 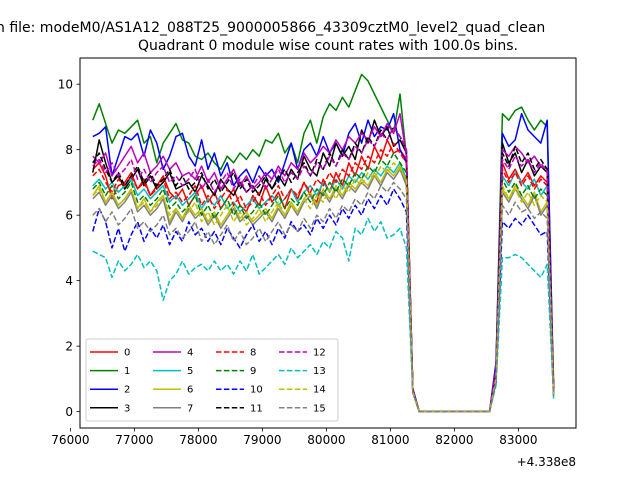 I want to click on x-tick-label: 81000, so click(x=390, y=440).